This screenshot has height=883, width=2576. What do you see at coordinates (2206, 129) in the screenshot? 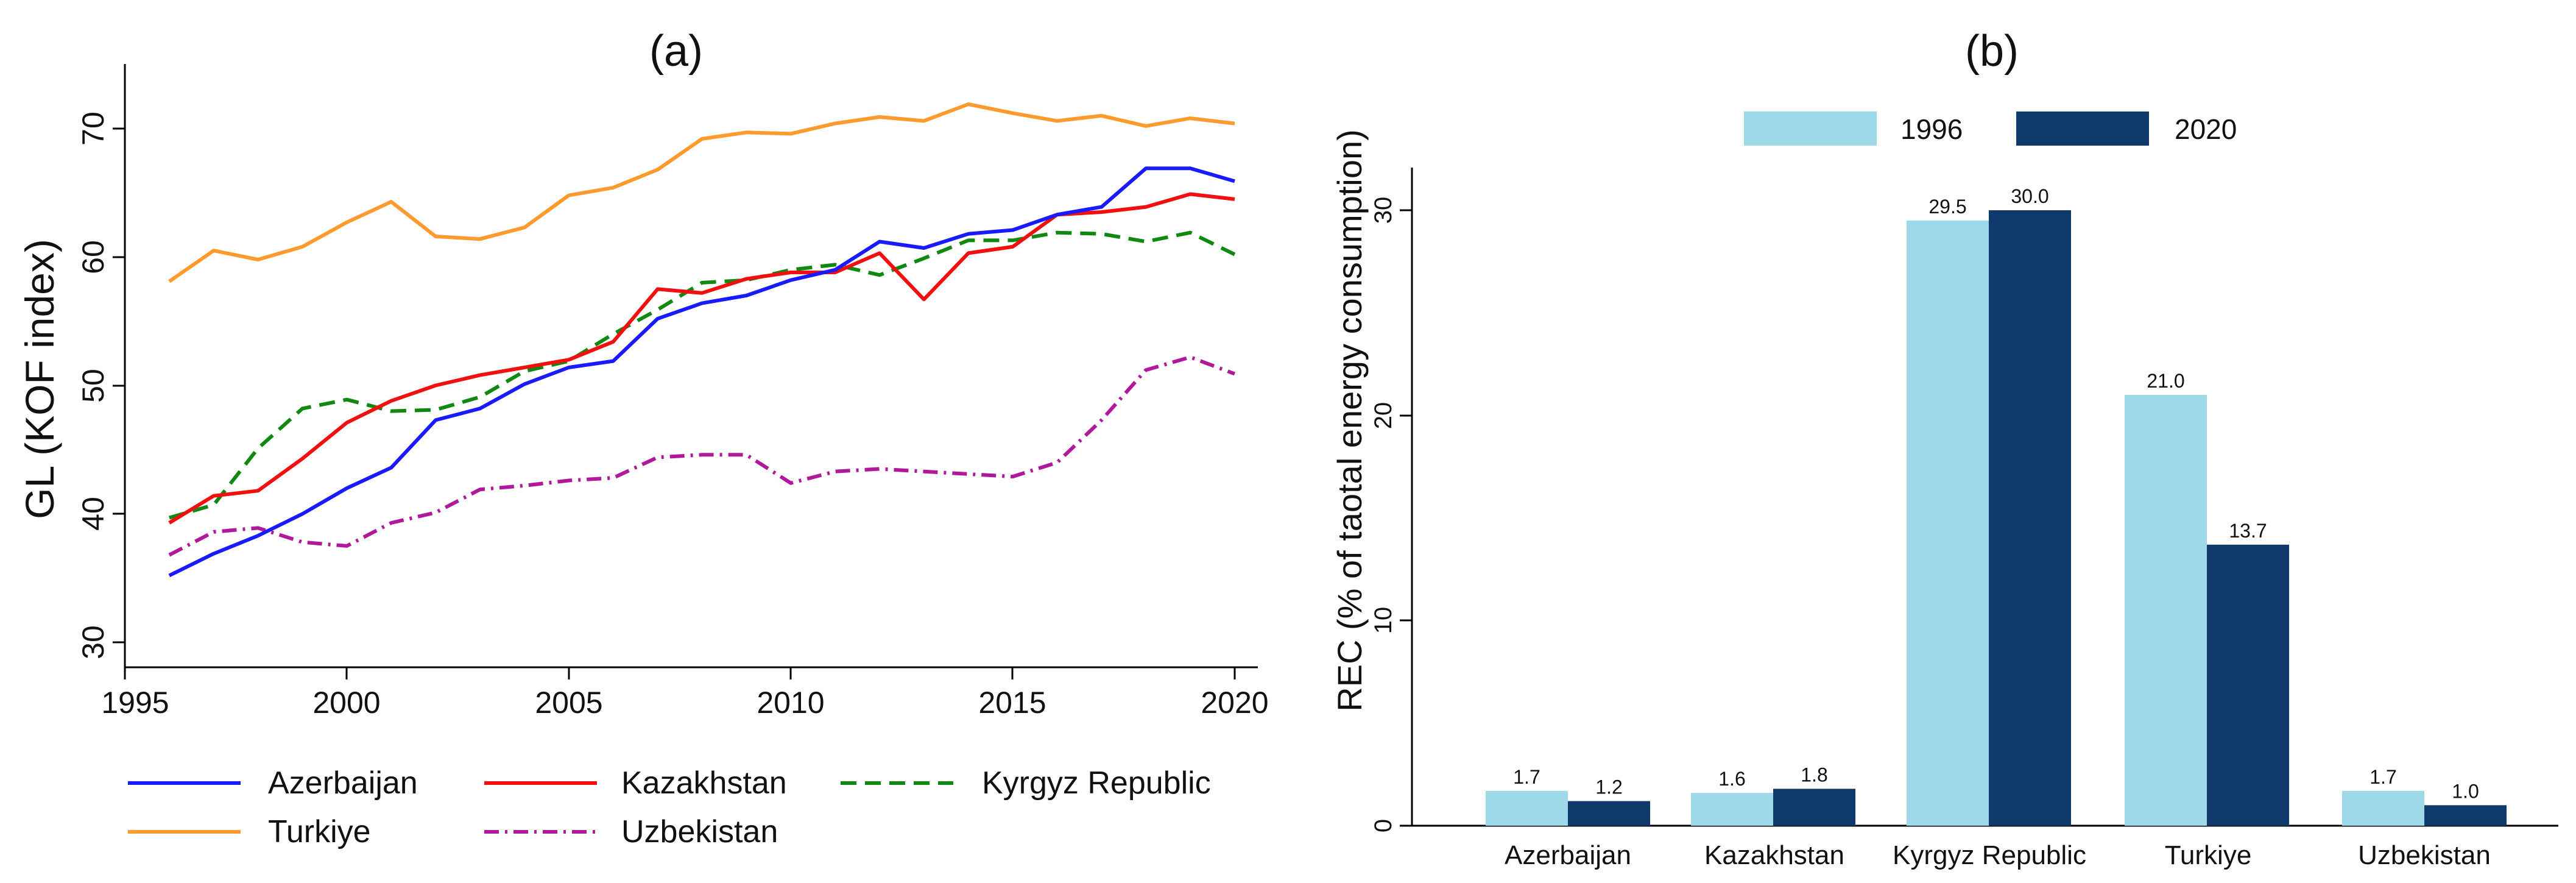
I see `legend-label-2020: 2020` at bounding box center [2206, 129].